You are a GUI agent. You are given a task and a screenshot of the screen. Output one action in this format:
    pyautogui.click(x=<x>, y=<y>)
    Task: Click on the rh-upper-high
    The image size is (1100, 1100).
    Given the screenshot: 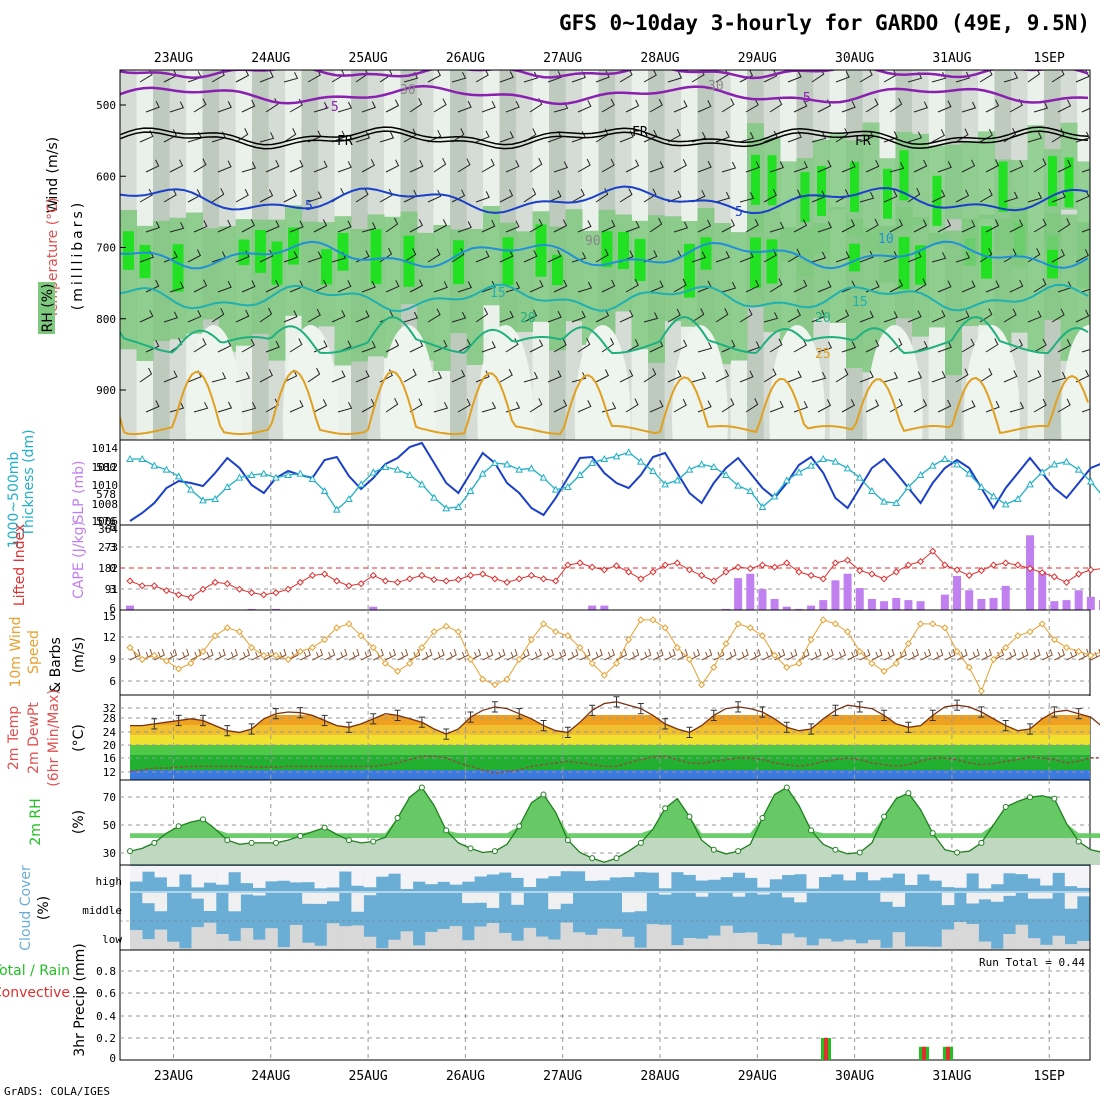 What is the action you would take?
    pyautogui.click(x=805, y=197)
    